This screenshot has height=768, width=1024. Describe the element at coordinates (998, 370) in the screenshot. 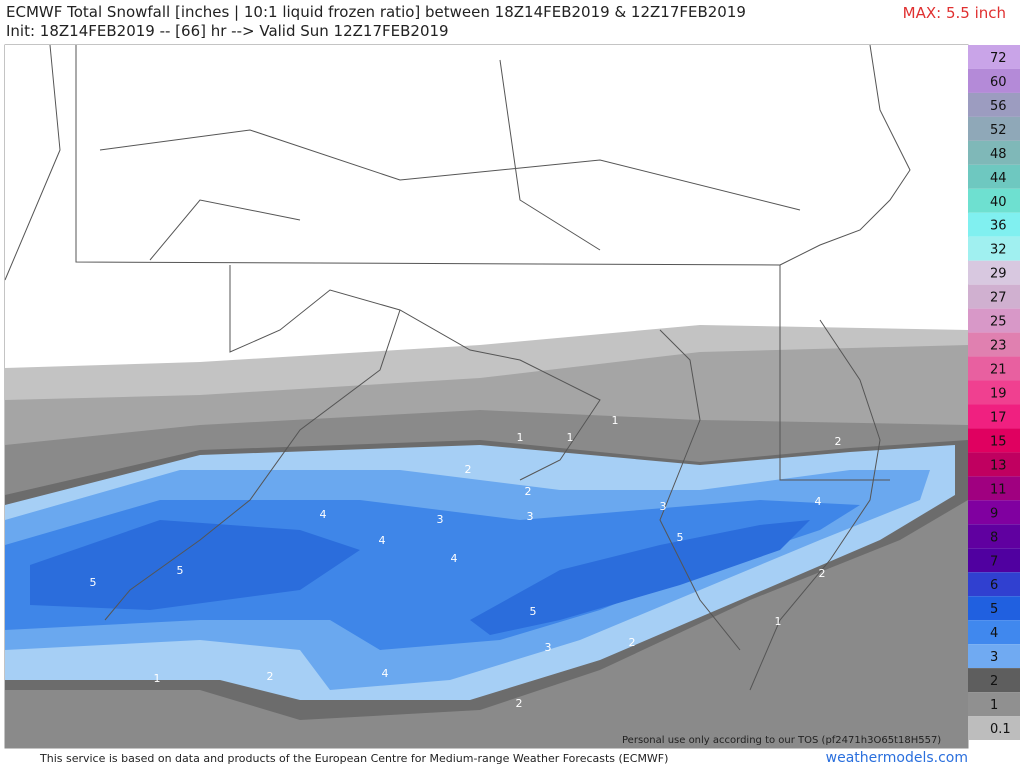

I see `colorbar-label: 21` at that location.